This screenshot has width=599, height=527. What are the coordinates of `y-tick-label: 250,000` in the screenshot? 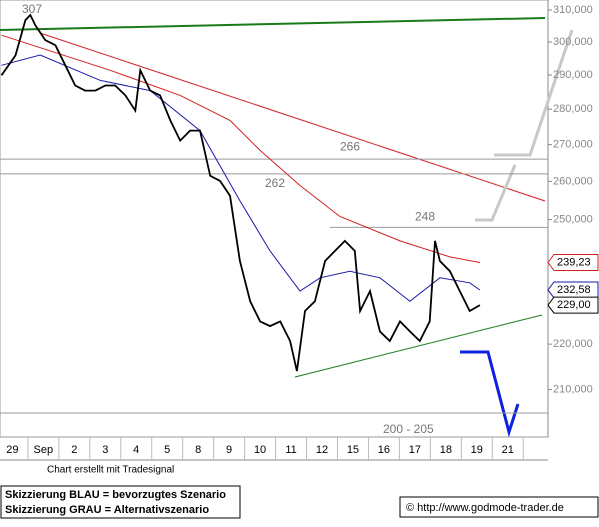 It's located at (573, 219).